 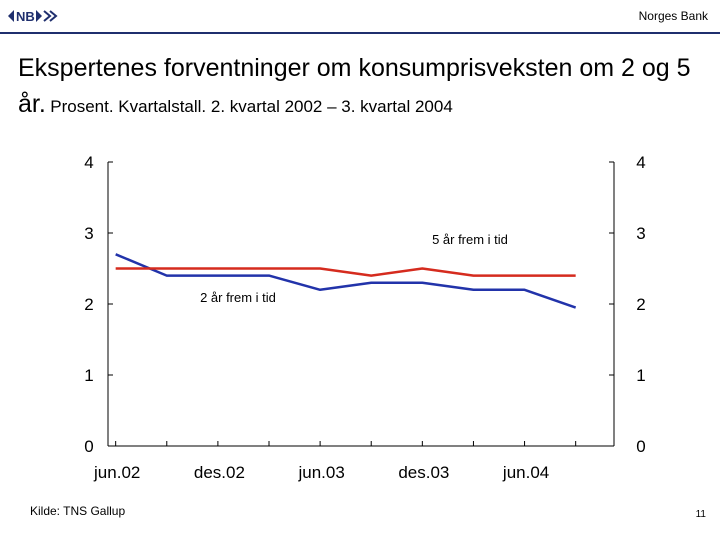 I want to click on y-tick-label-right: 4, so click(x=640, y=162).